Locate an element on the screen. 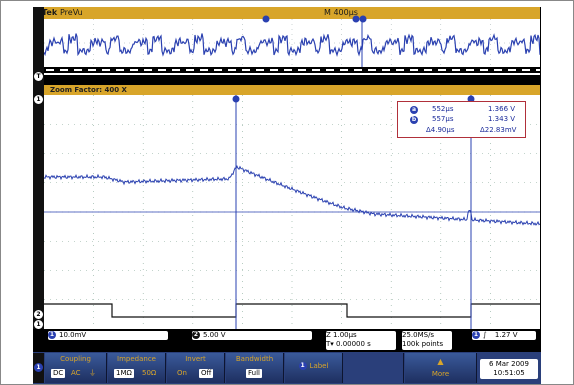  zoom-position: T▾ 0.00000 s is located at coordinates (348, 344).